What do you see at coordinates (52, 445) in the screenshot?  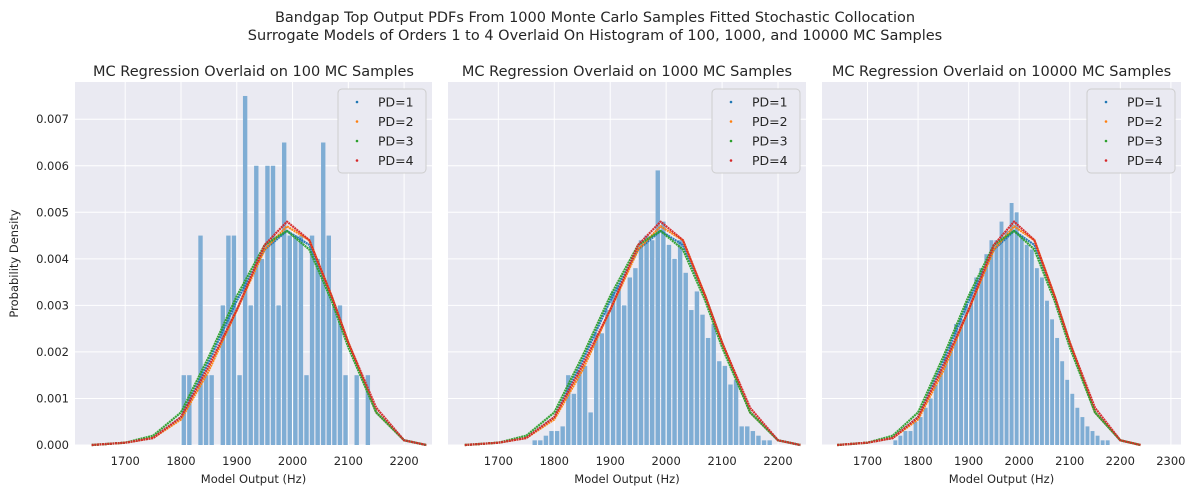 I see `y-tick-label: 0.000` at bounding box center [52, 445].